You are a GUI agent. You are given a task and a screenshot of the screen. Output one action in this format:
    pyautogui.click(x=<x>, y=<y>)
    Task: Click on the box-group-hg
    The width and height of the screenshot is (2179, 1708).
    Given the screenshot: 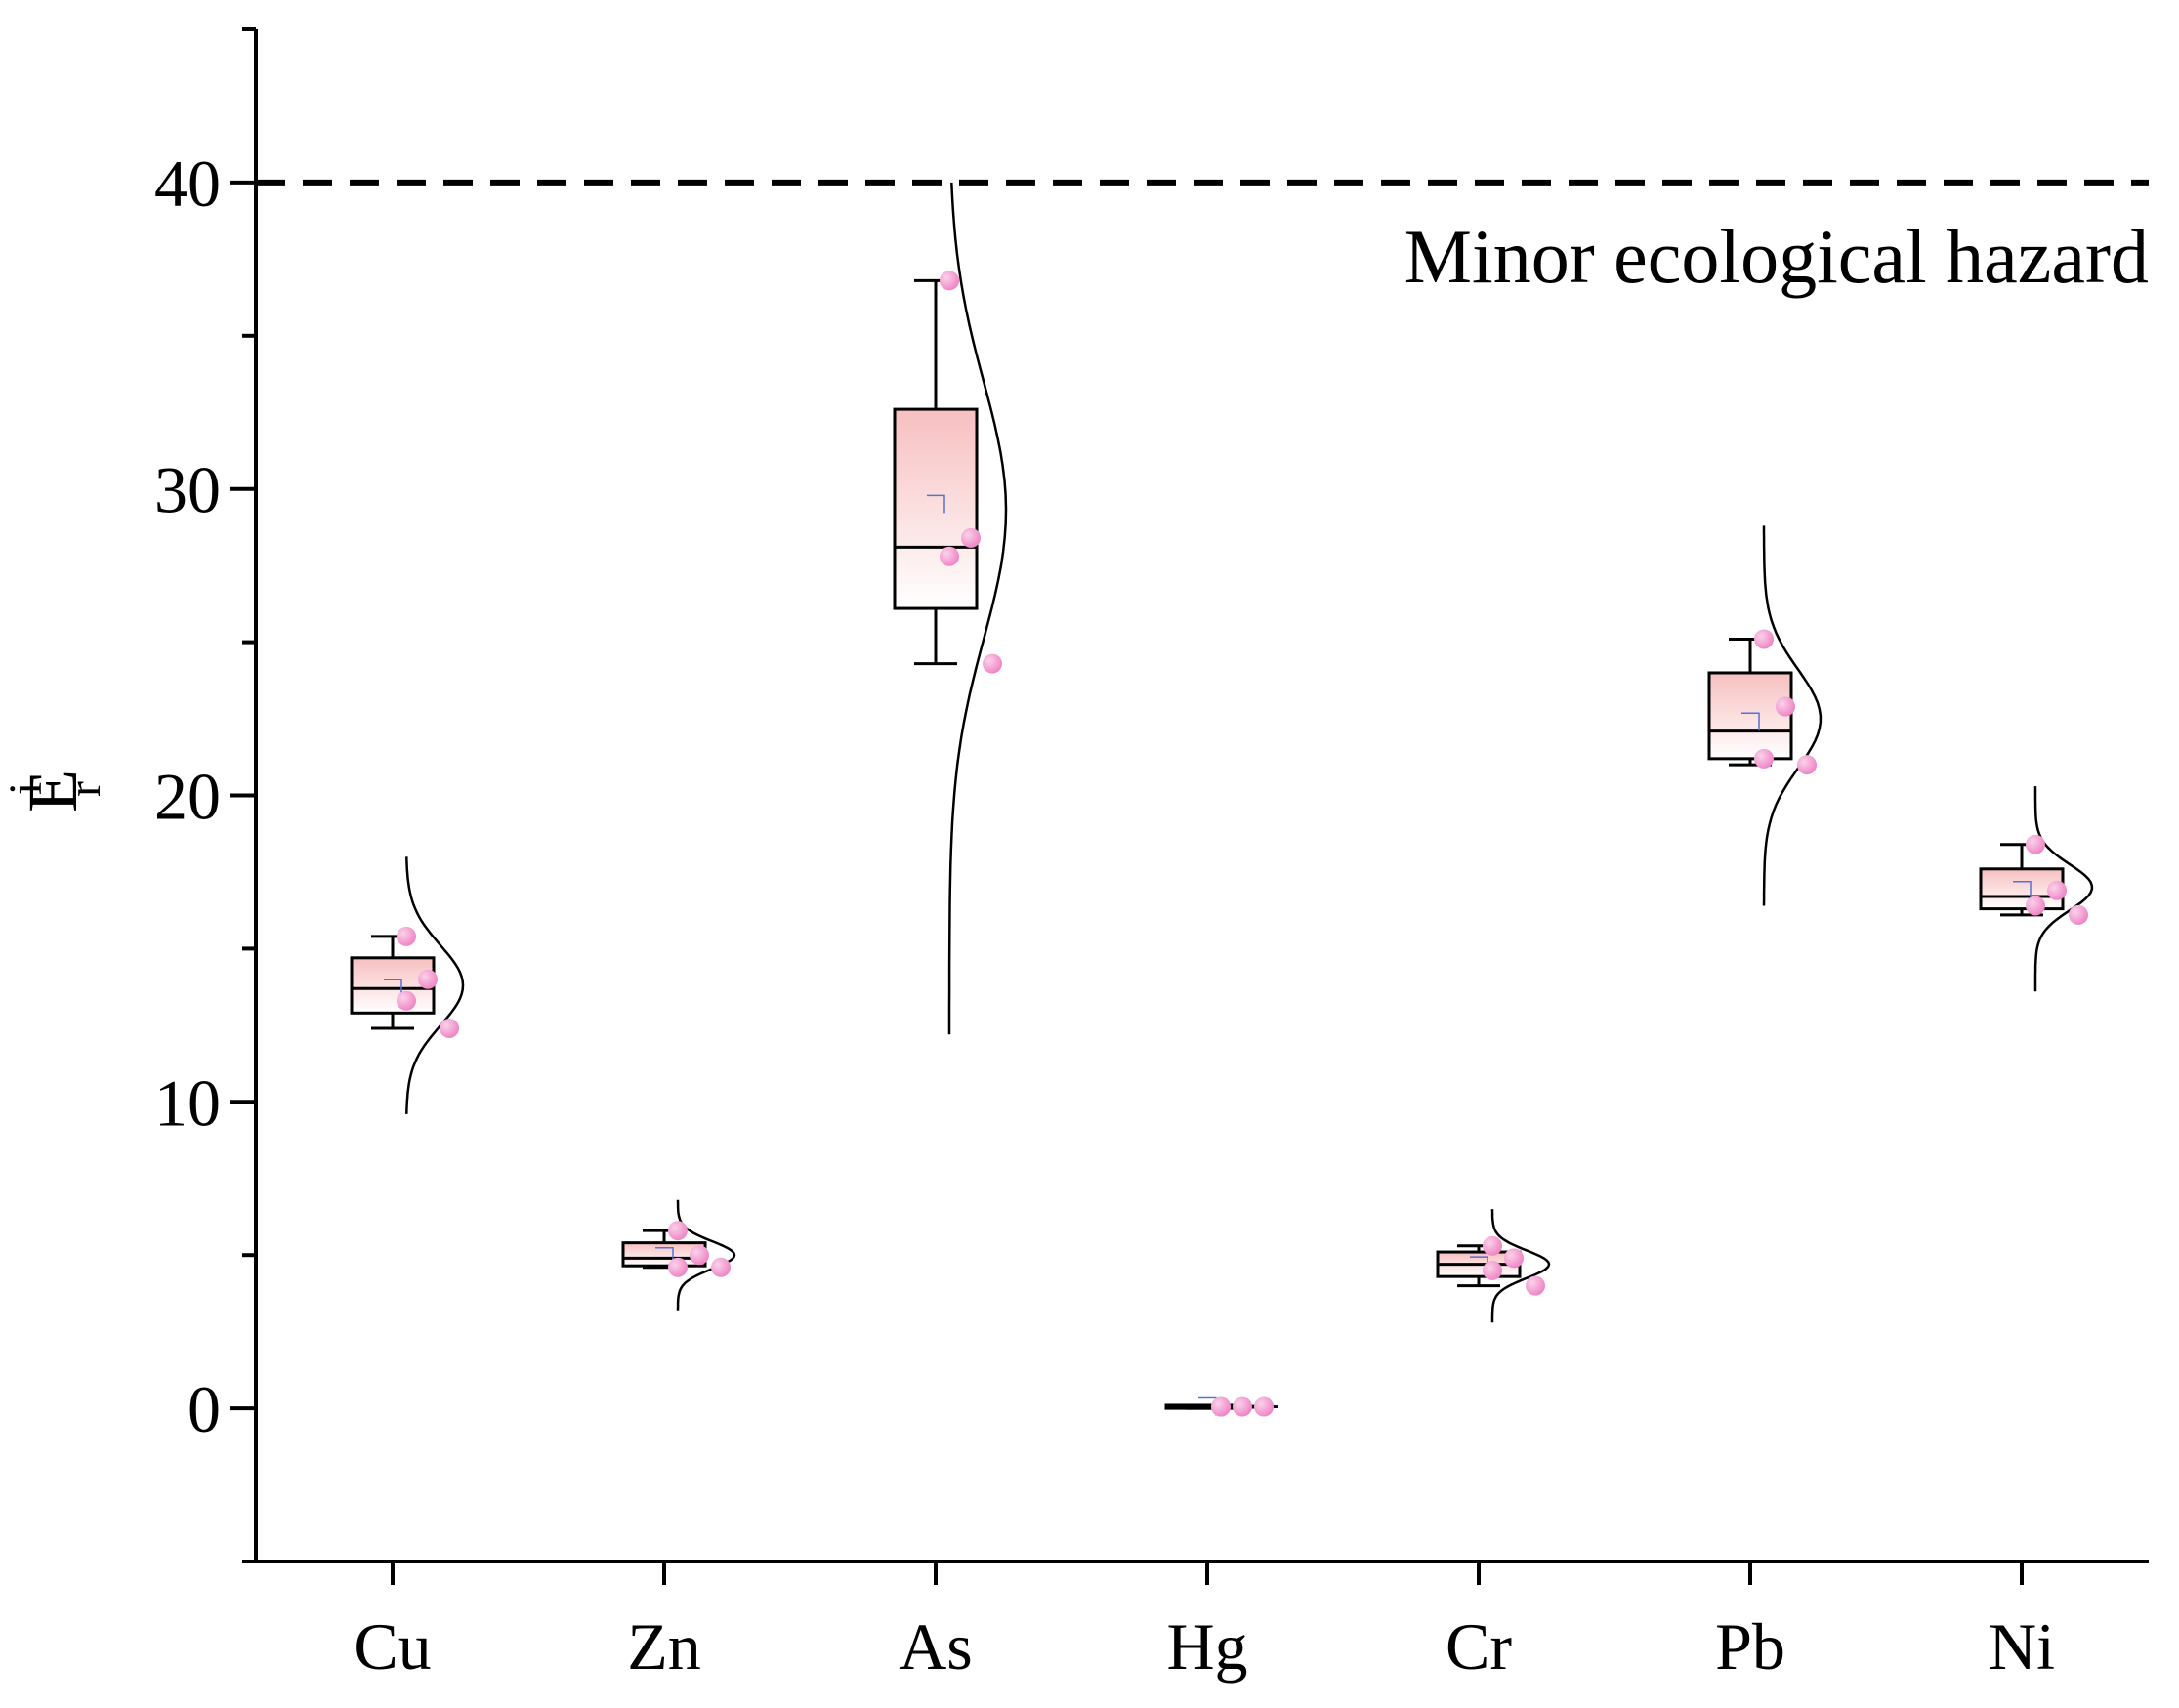 What is the action you would take?
    pyautogui.click(x=1221, y=1407)
    